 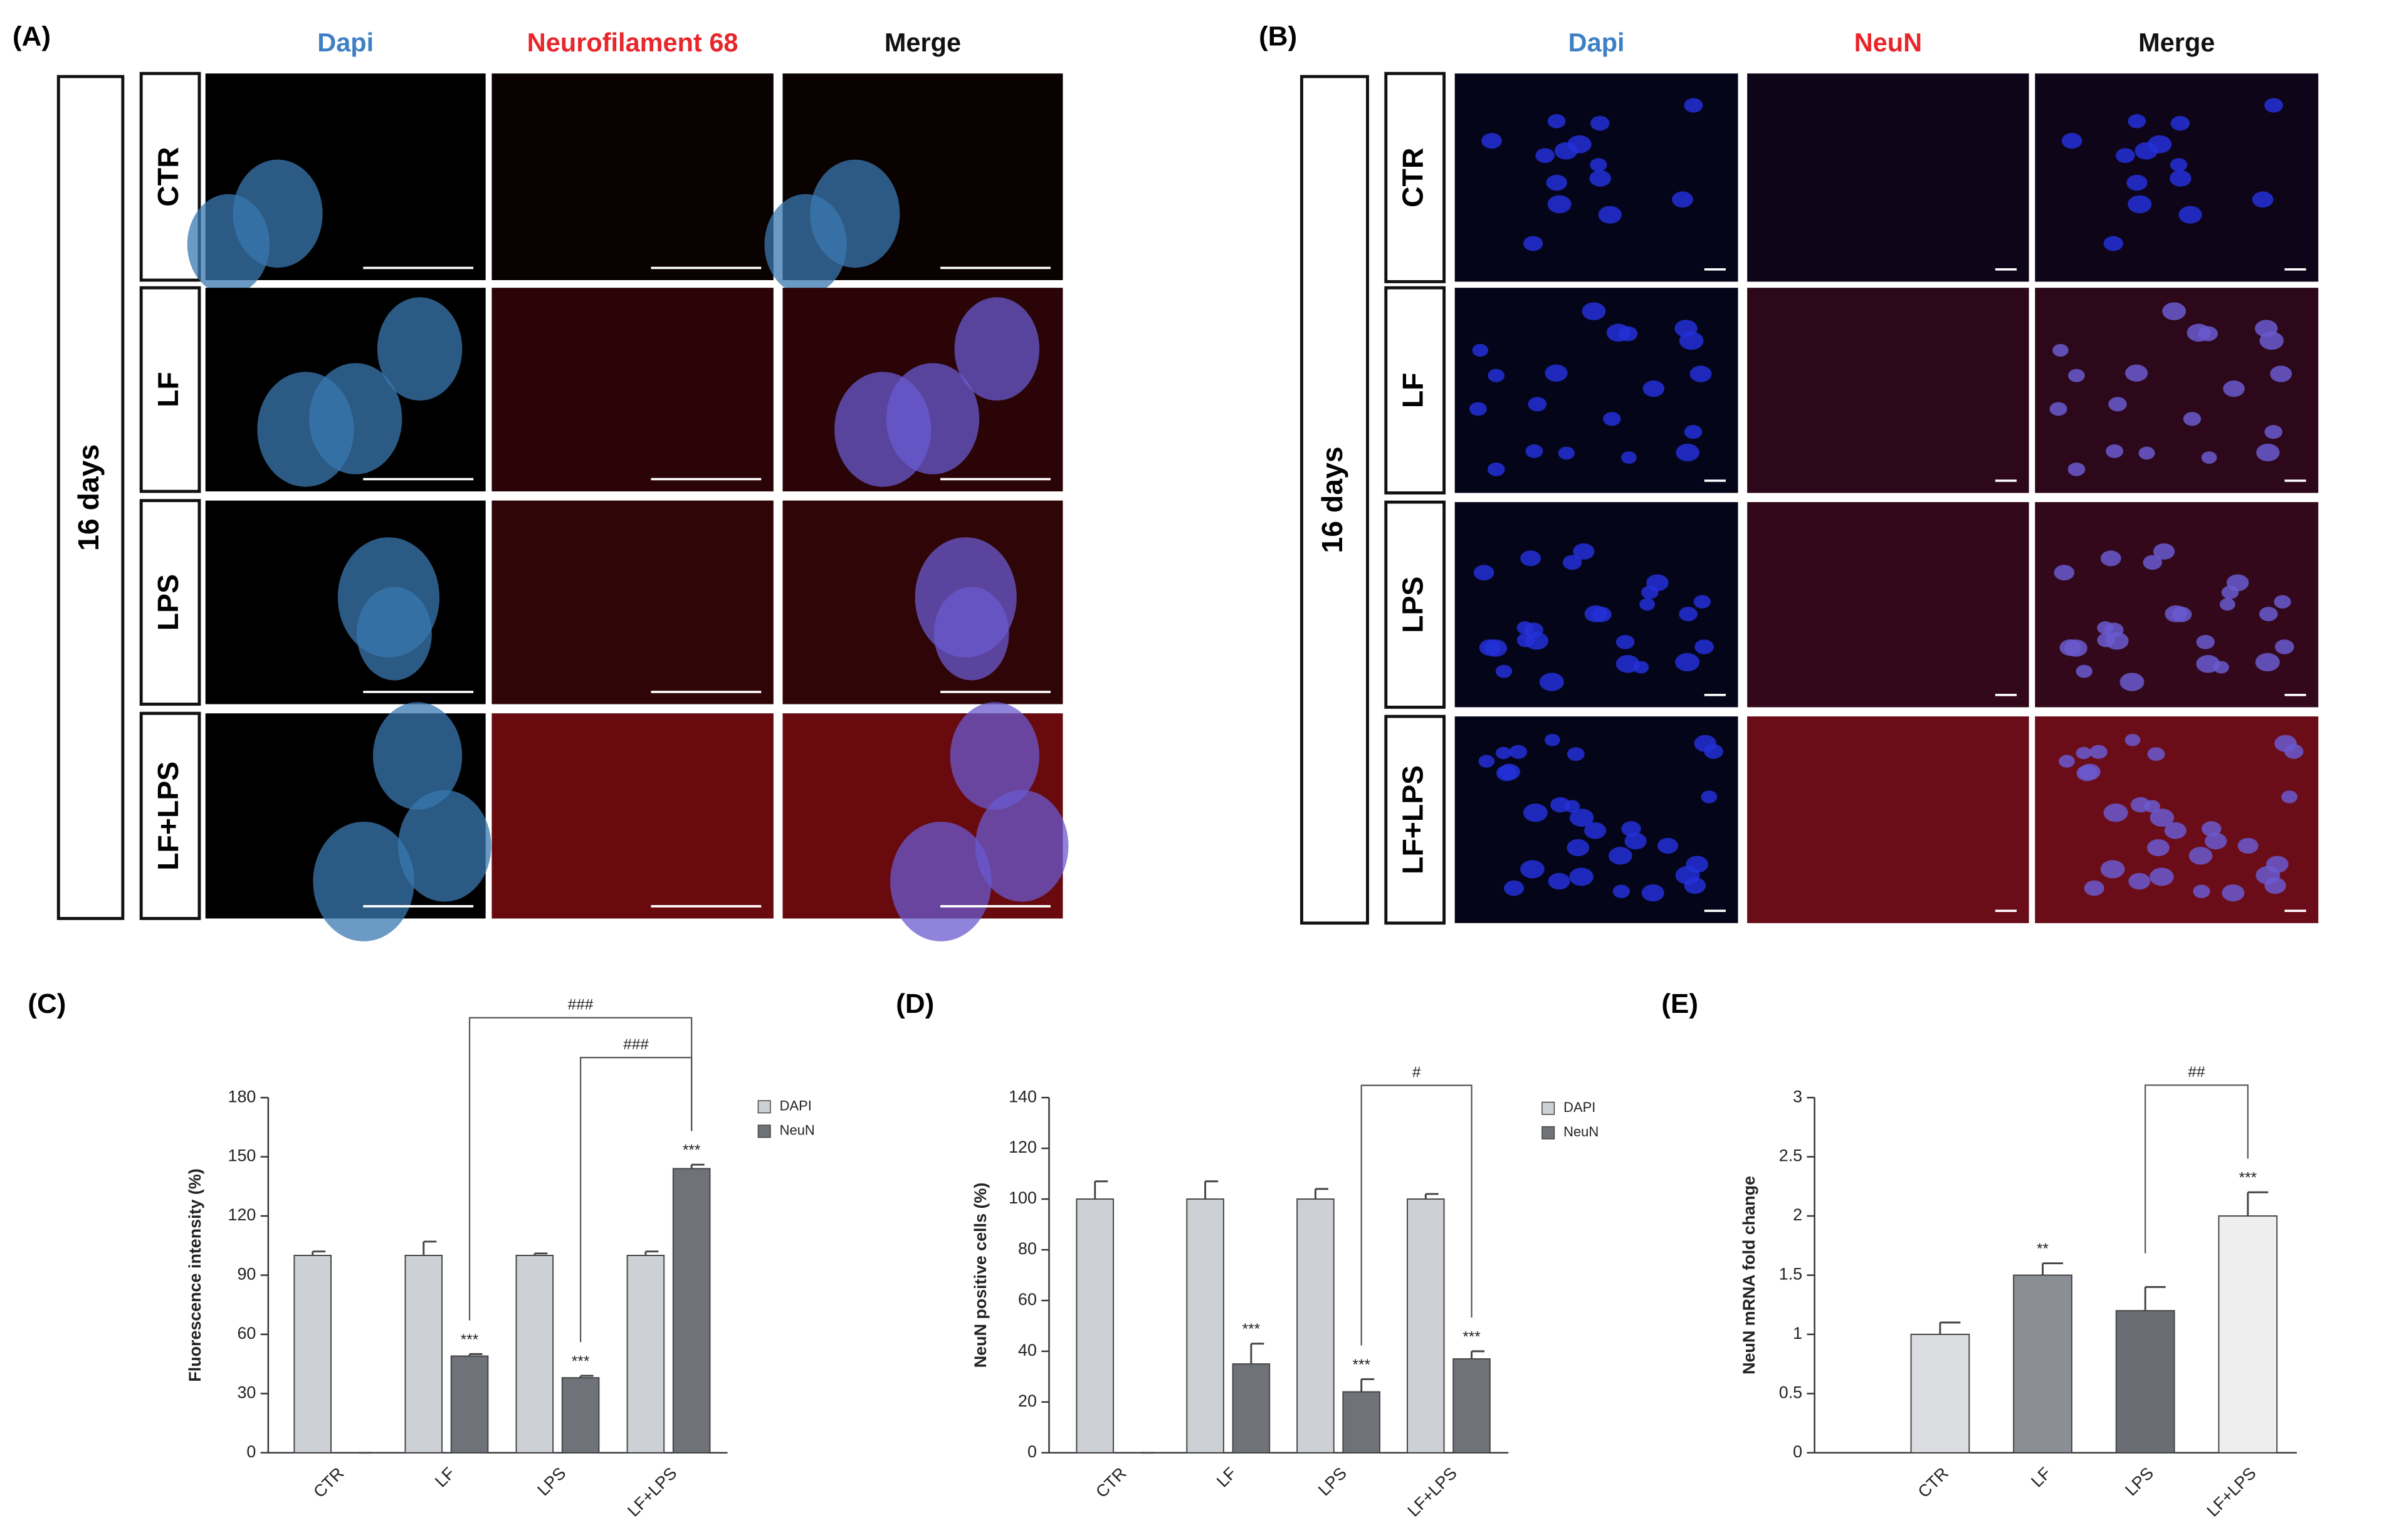 What do you see at coordinates (1027, 1350) in the screenshot?
I see `y-tick-label: 40` at bounding box center [1027, 1350].